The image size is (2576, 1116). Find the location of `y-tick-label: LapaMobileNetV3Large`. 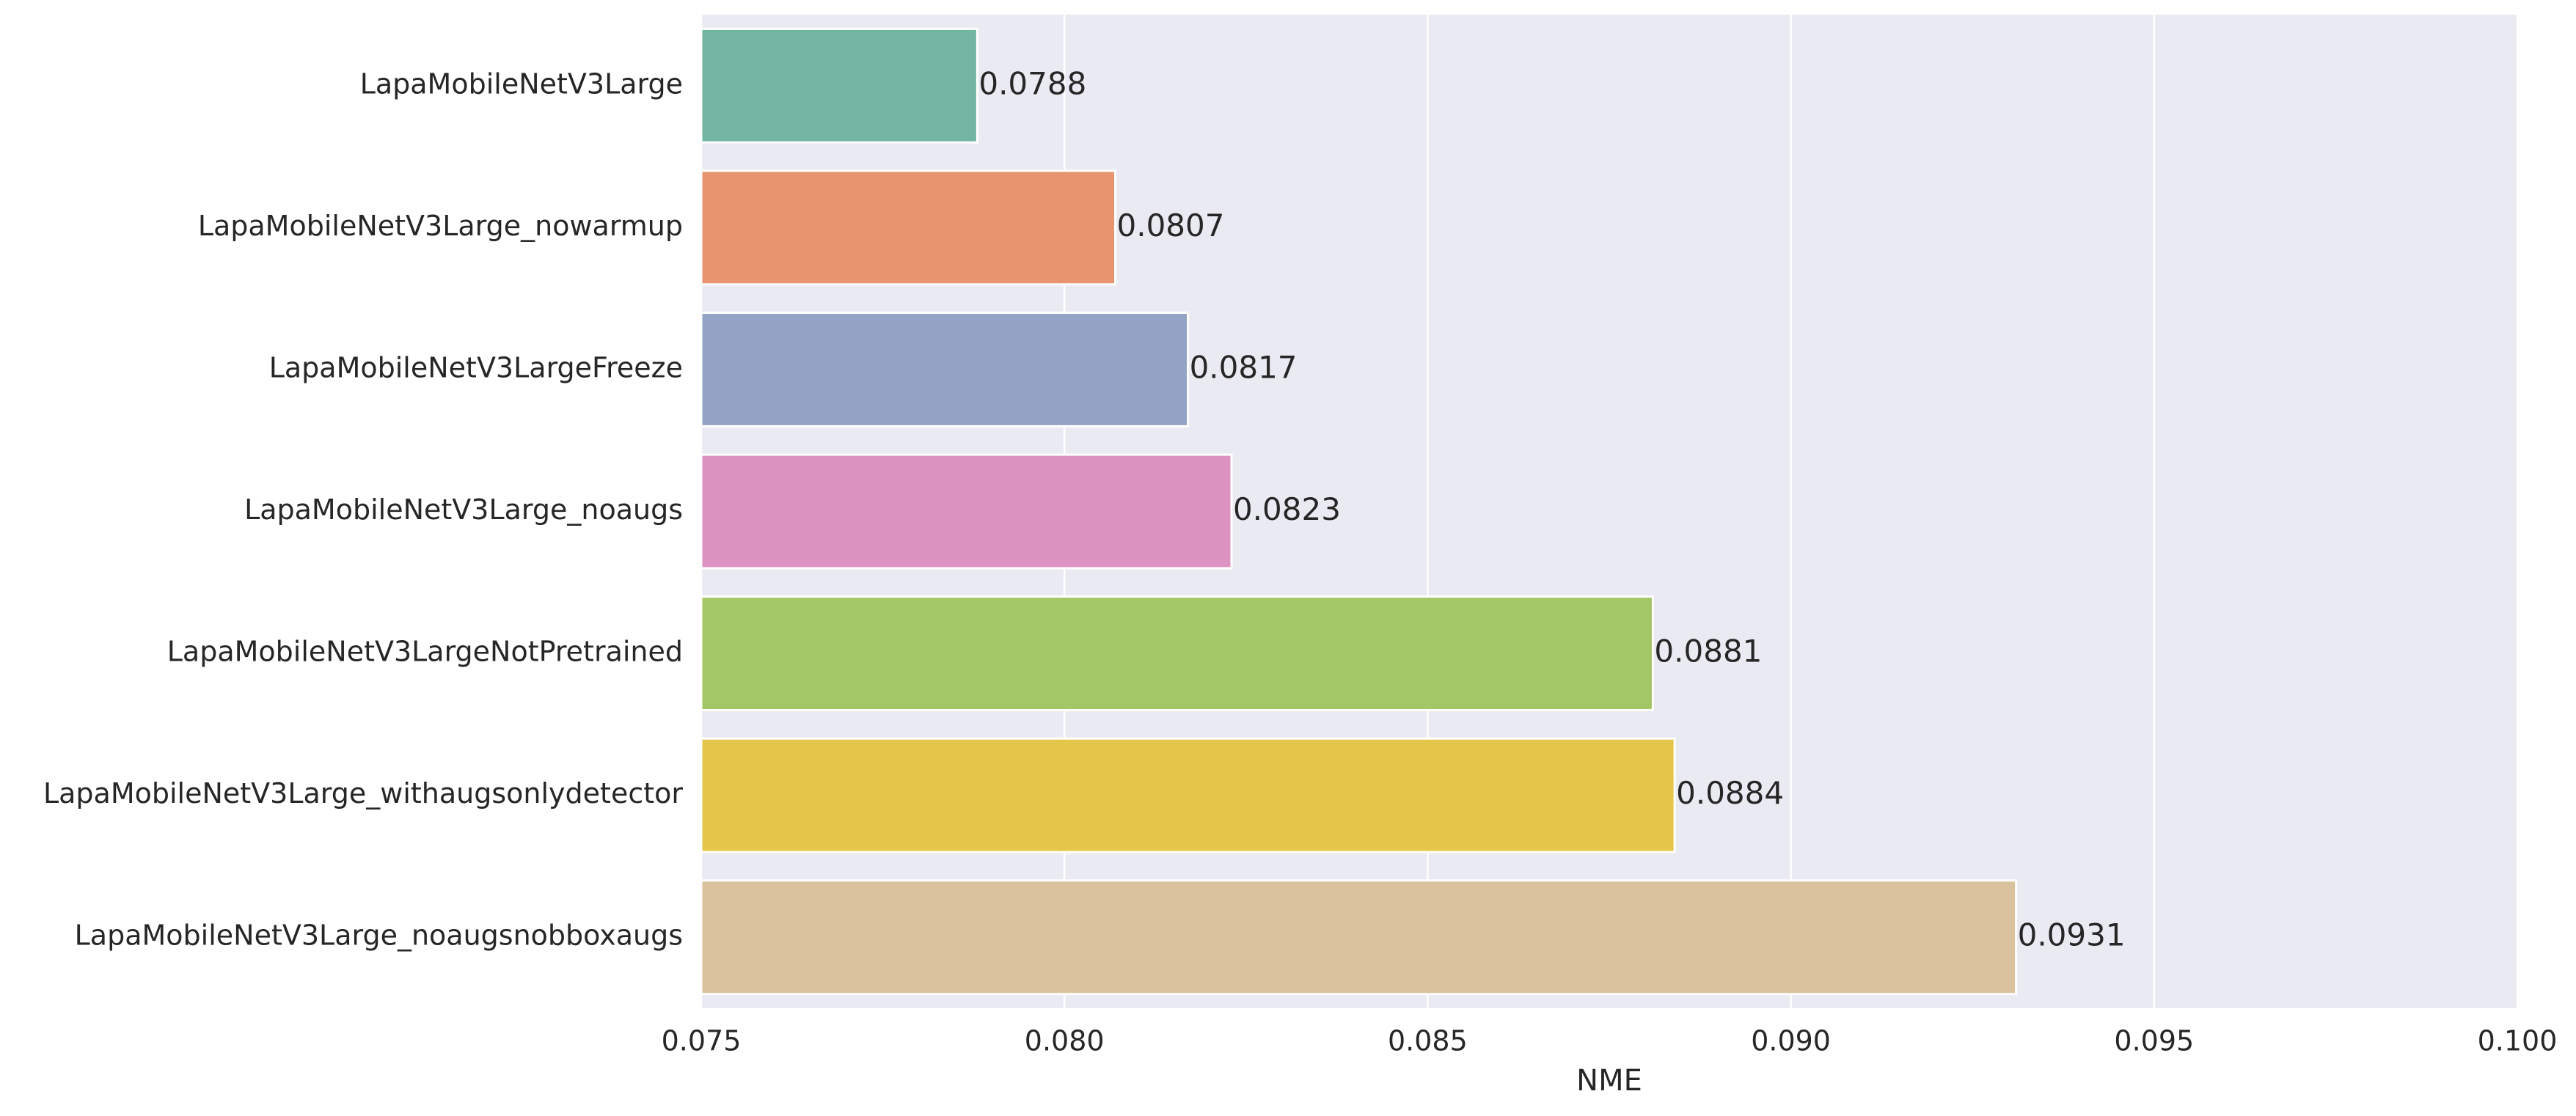

y-tick-label: LapaMobileNetV3Large is located at coordinates (521, 83).